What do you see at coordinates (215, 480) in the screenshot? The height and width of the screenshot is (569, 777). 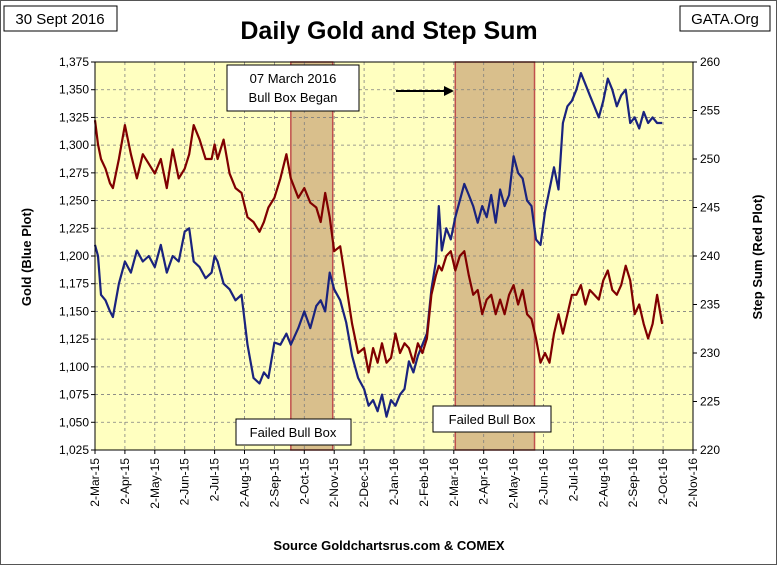 I see `x-tick-label: 2-Jul-15` at bounding box center [215, 480].